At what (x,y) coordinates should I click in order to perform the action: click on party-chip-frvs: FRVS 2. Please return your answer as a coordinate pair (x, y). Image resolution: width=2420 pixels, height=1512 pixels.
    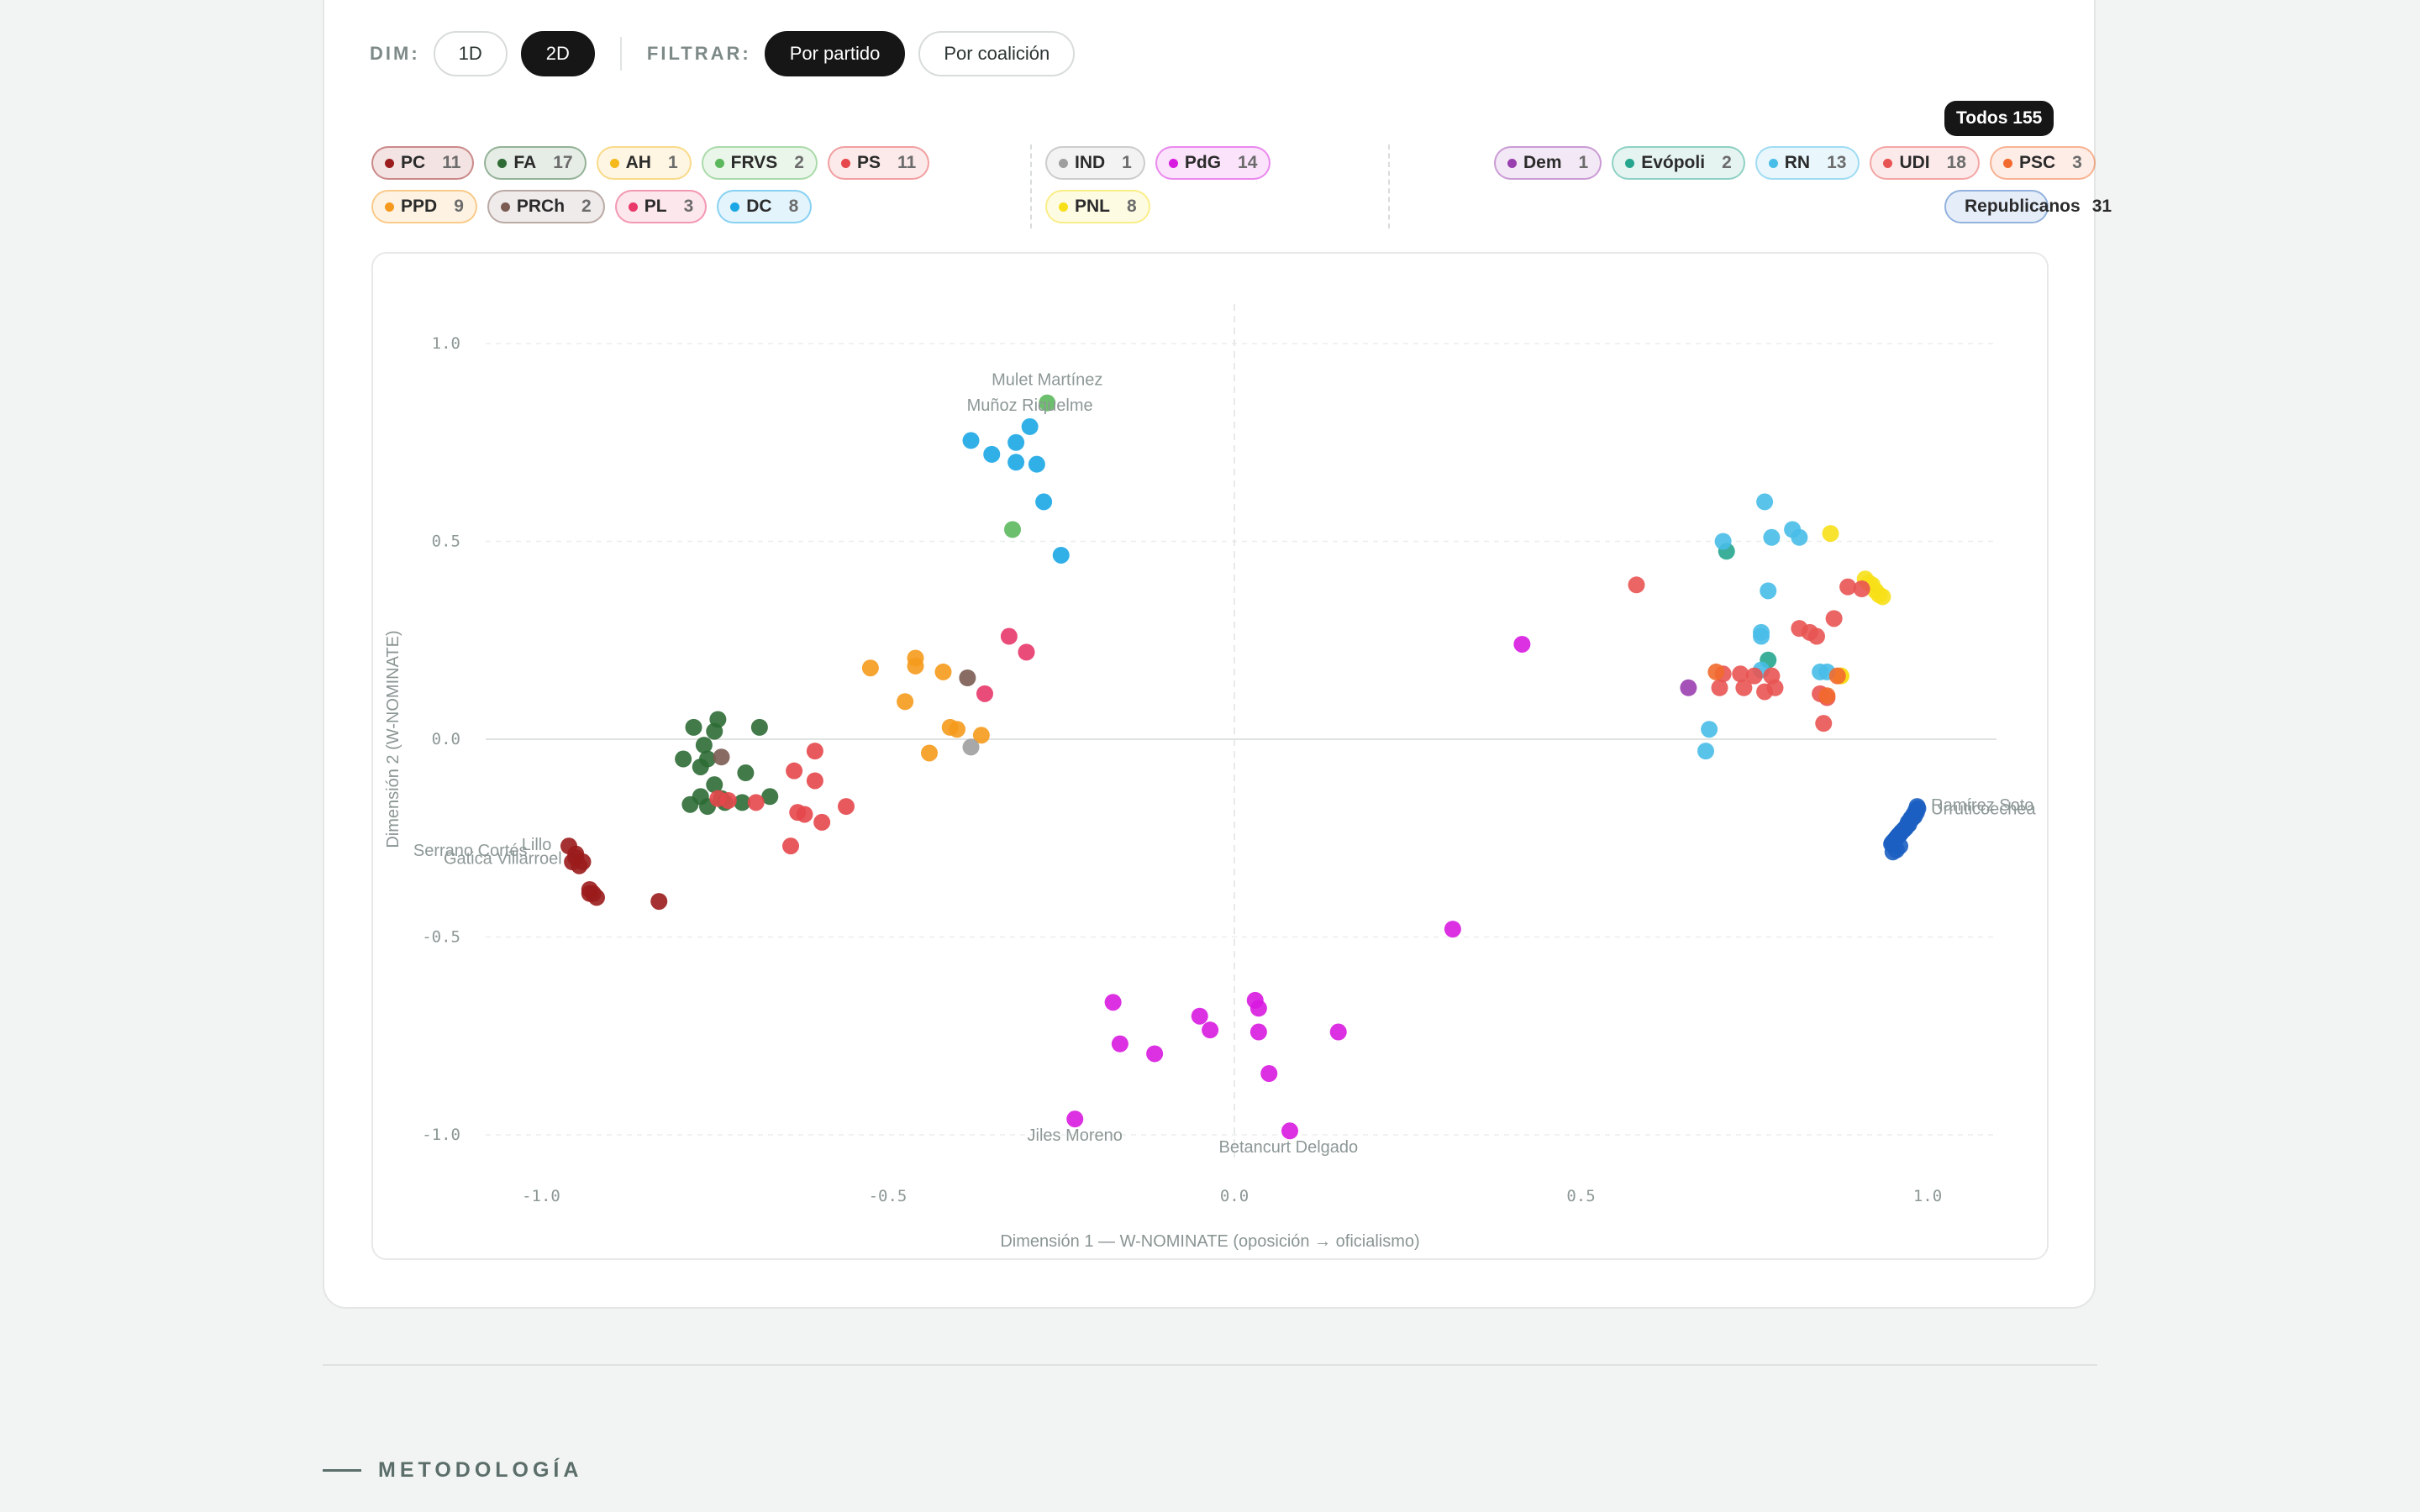
    Looking at the image, I should click on (759, 163).